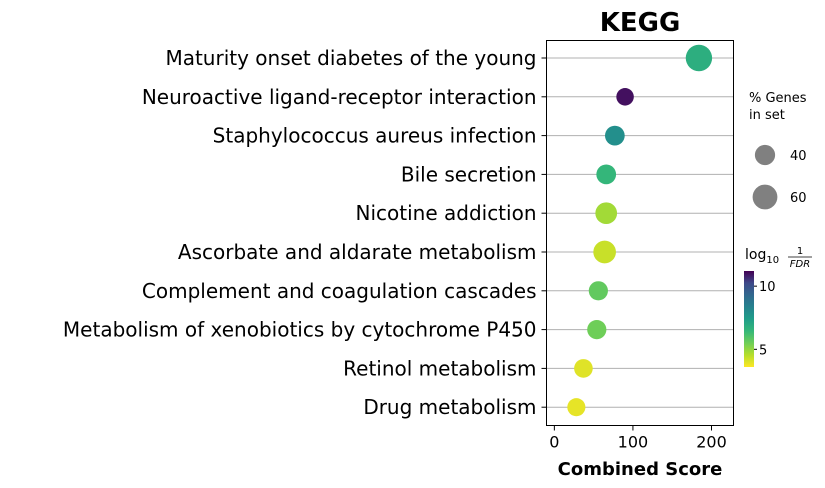 The height and width of the screenshot is (488, 825). What do you see at coordinates (763, 350) in the screenshot?
I see `colorbar-tick-label: 5` at bounding box center [763, 350].